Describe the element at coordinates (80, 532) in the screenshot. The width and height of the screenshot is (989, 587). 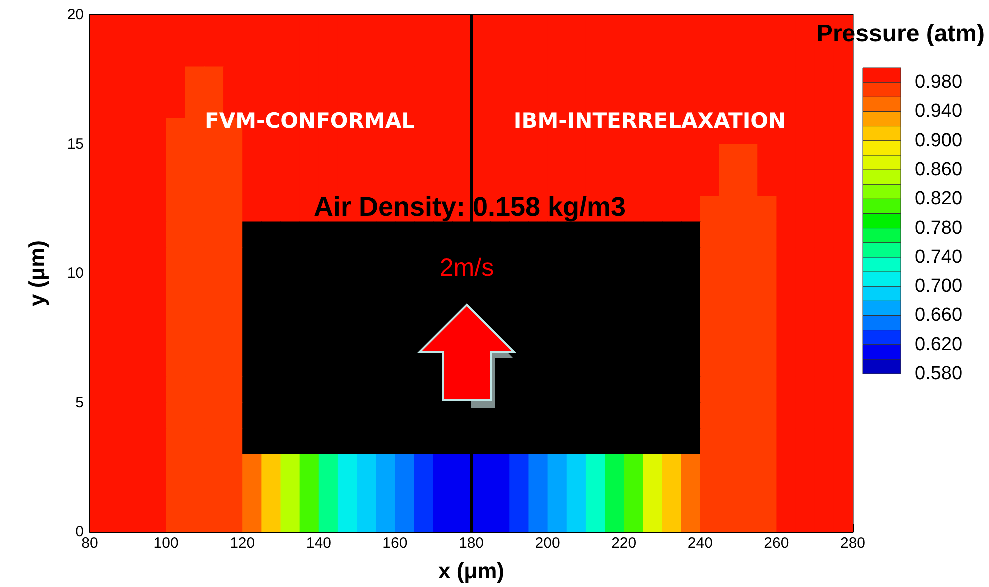
I see `y-tick-label: 0` at that location.